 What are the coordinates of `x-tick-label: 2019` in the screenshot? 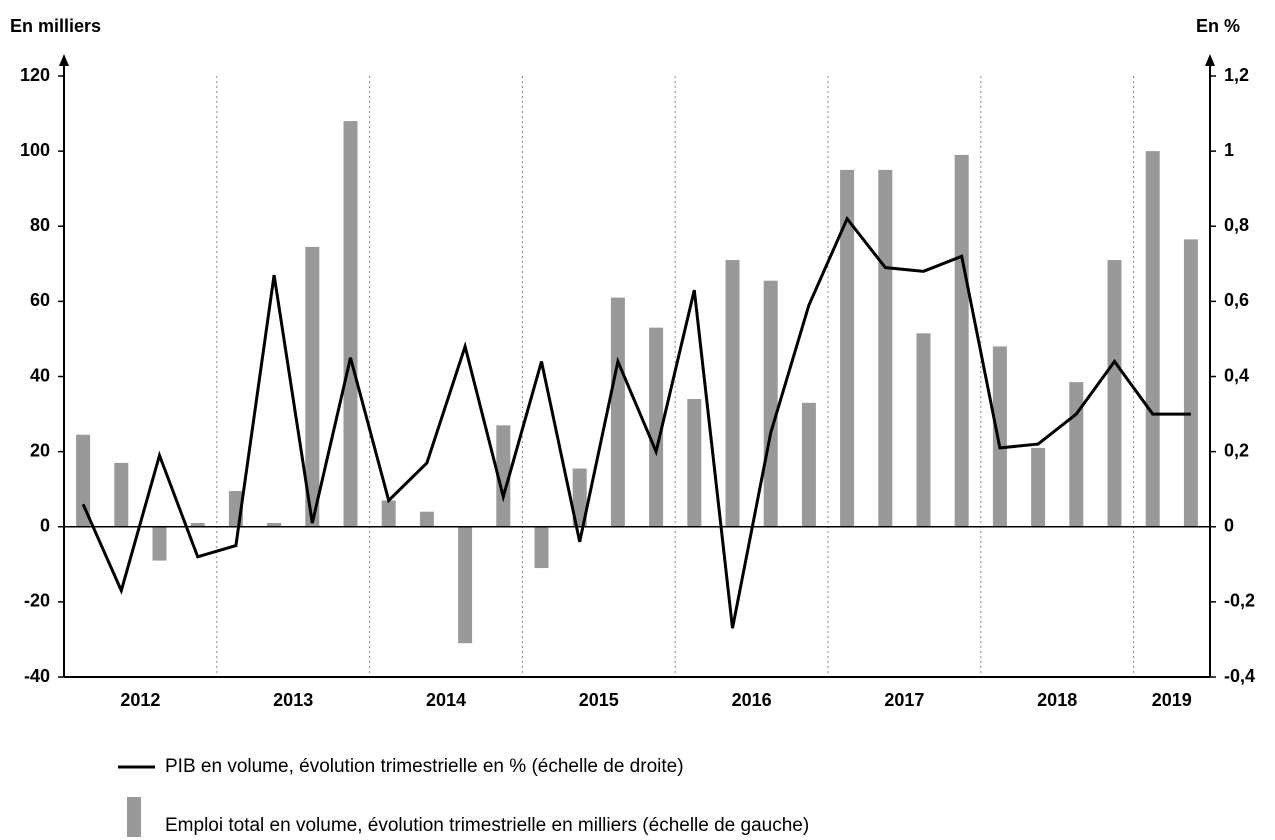 It's located at (1172, 700).